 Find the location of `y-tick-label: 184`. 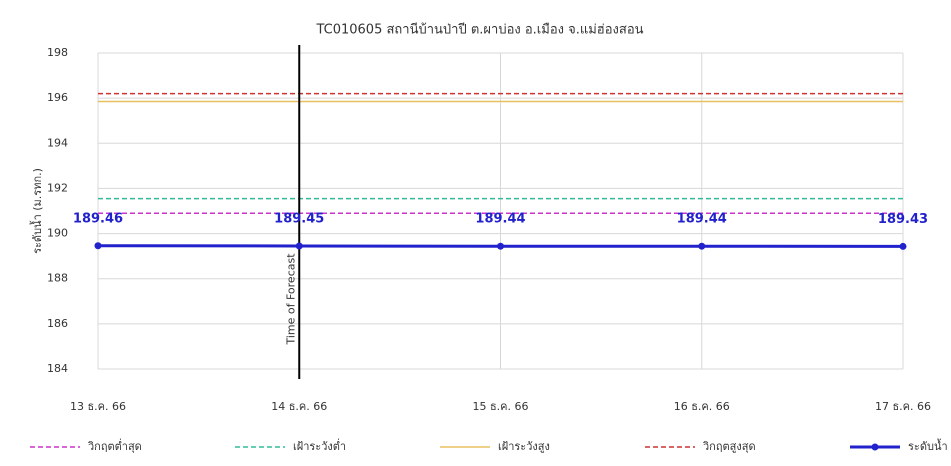

y-tick-label: 184 is located at coordinates (57, 368).